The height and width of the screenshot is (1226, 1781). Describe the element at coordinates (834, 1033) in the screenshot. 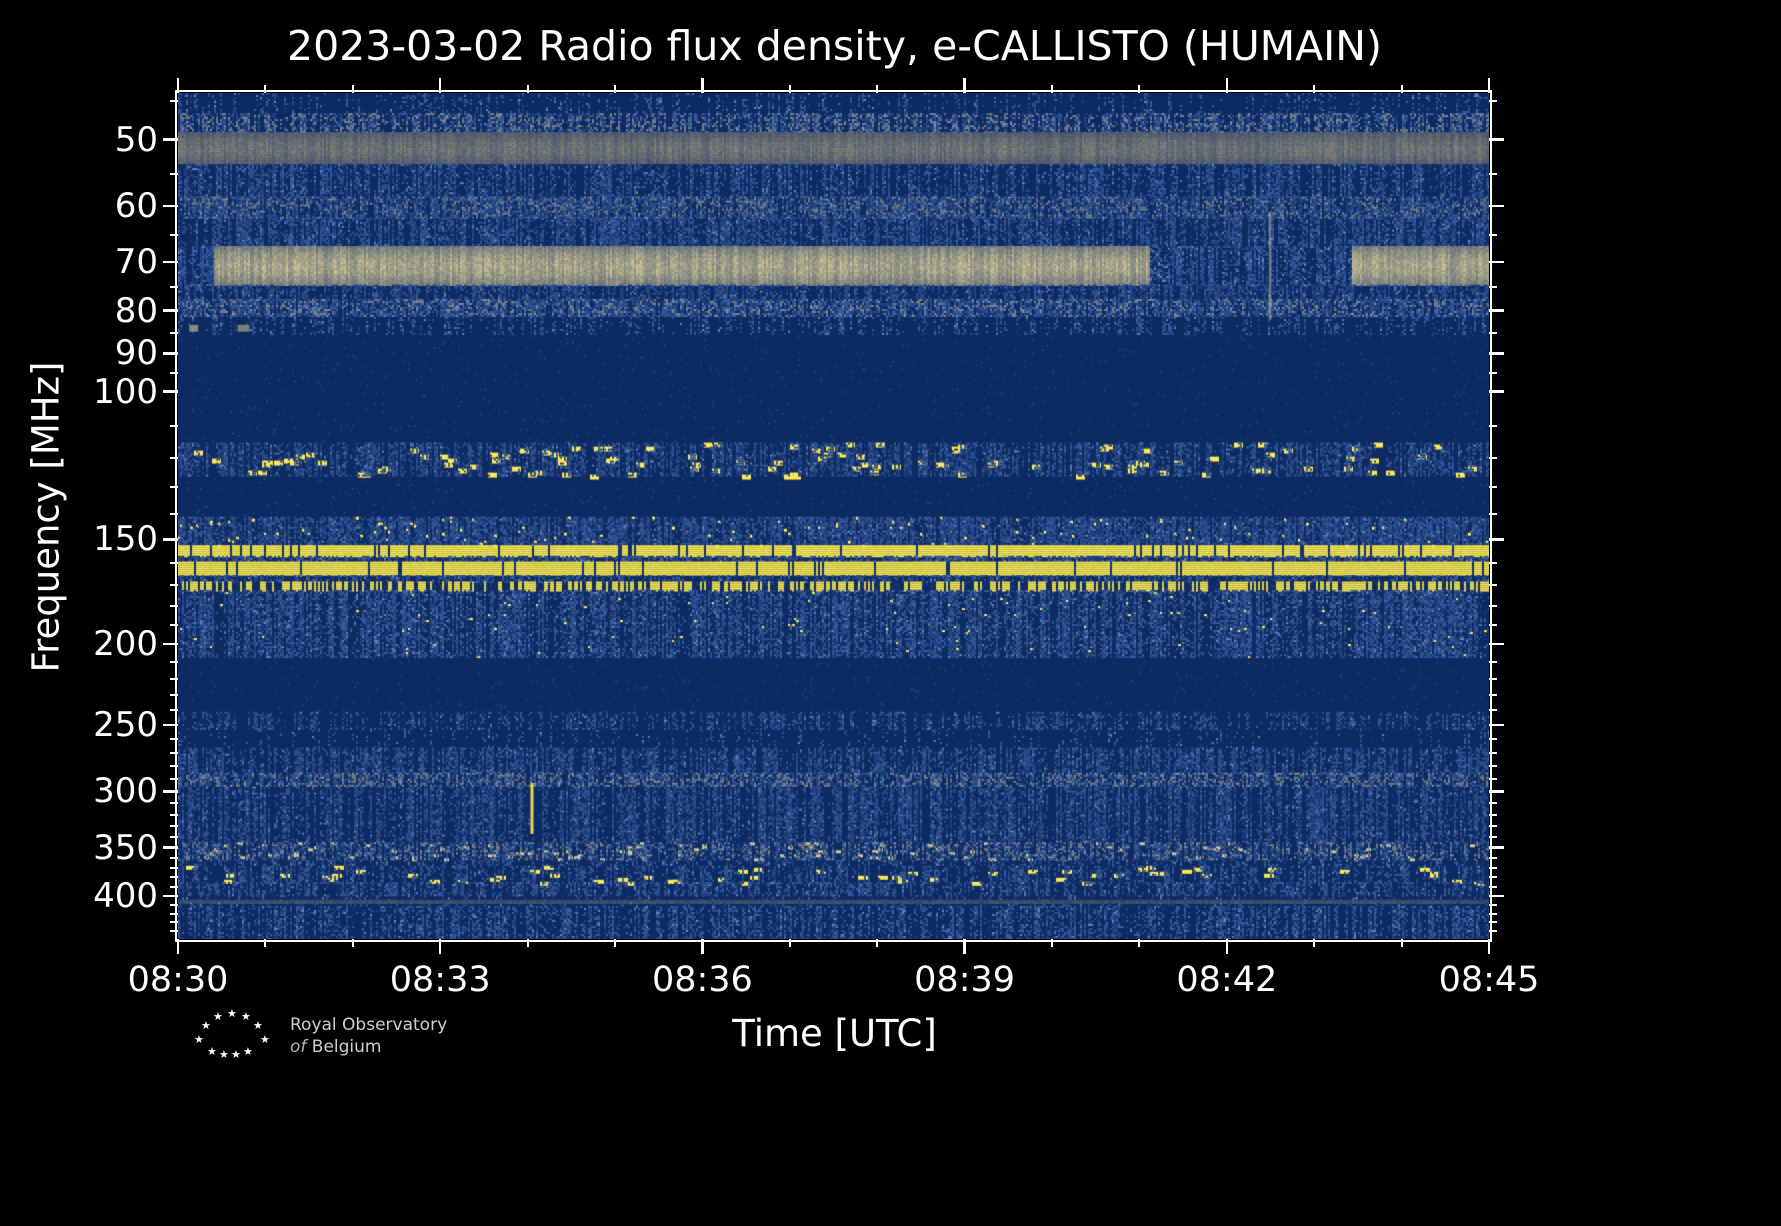

I see `x-axis-label: Time [UTC]` at that location.